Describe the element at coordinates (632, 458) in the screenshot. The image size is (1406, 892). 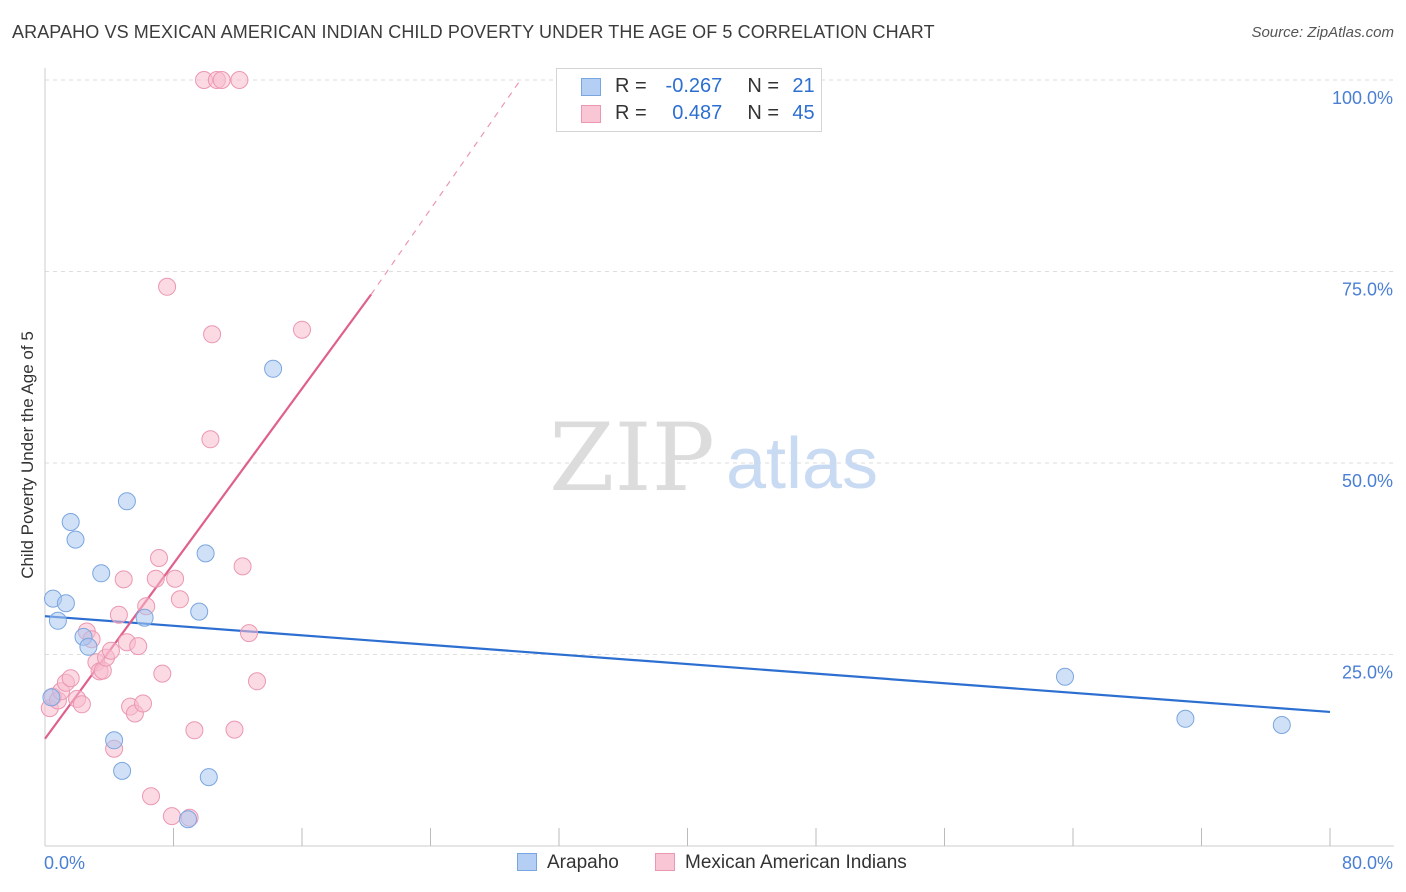
I see `watermark-zip: ZIP` at that location.